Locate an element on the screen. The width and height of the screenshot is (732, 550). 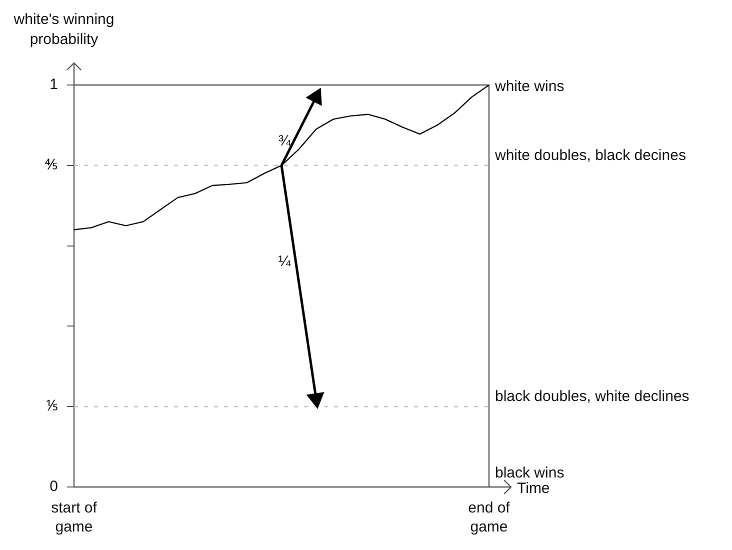
series-label: ¼ is located at coordinates (285, 261).